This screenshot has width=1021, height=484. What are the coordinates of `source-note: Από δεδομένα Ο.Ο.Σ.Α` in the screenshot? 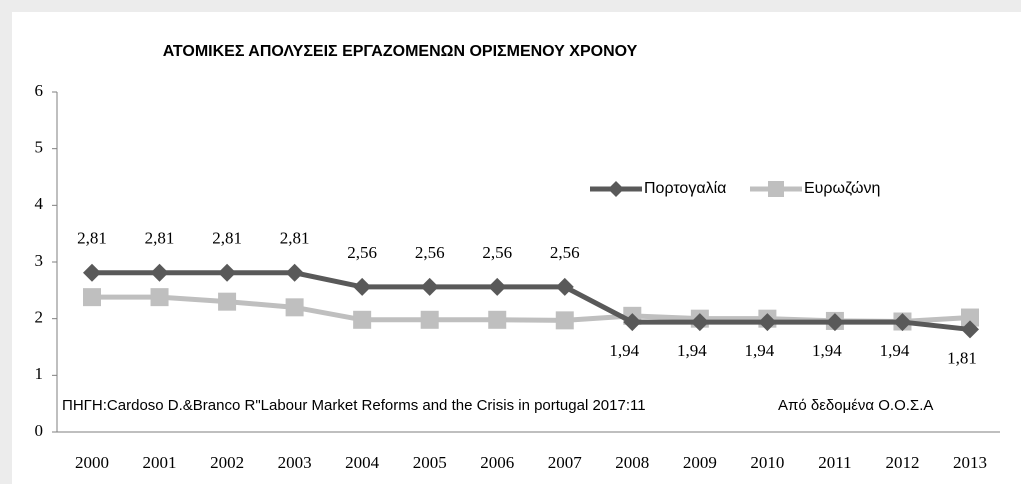 It's located at (855, 405).